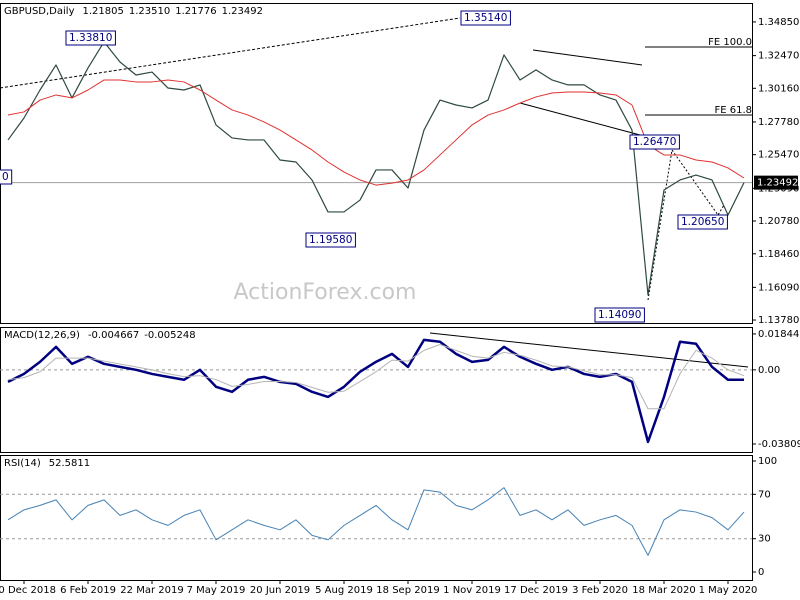 Image resolution: width=800 pixels, height=600 pixels. Describe the element at coordinates (407, 590) in the screenshot. I see `x-tick-label: 18 Sep 2019` at that location.